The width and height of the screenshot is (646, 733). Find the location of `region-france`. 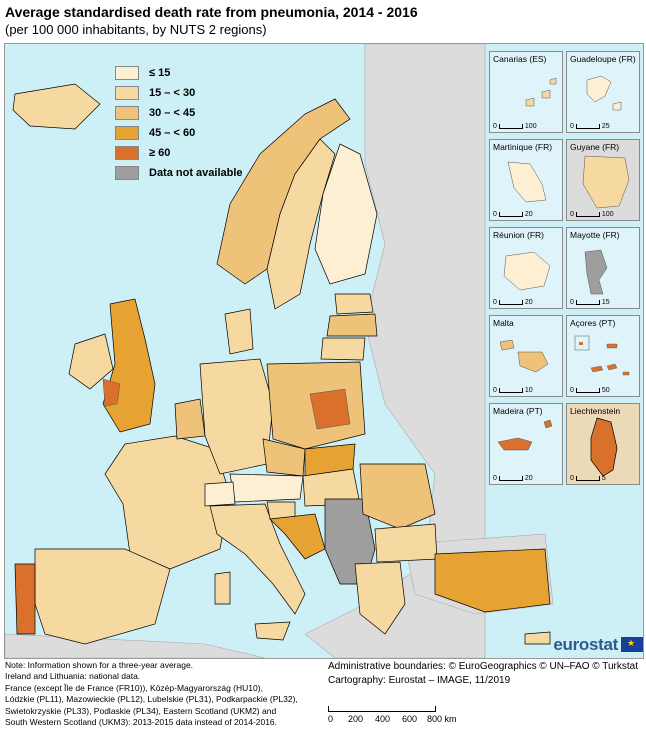

region-france is located at coordinates (167, 502).